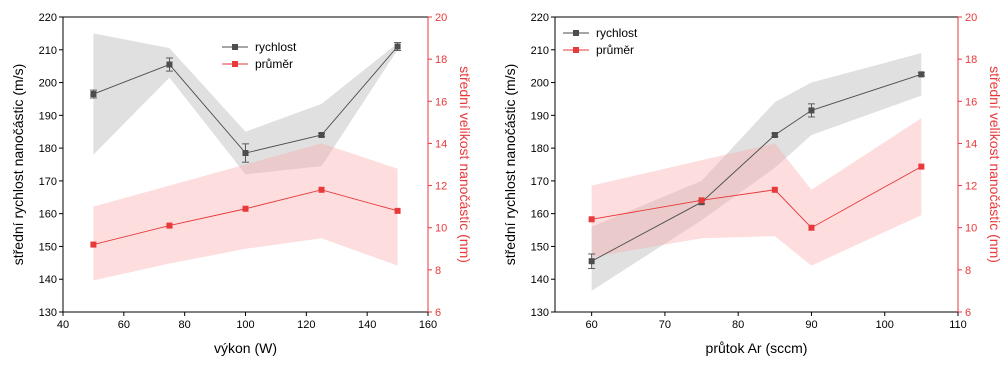 The image size is (1002, 365). What do you see at coordinates (367, 325) in the screenshot?
I see `x-tick-label: 140` at bounding box center [367, 325].